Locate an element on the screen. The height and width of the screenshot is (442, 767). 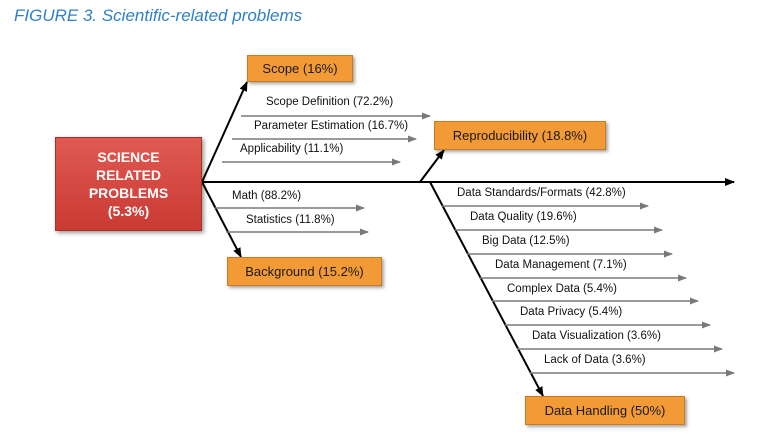
data-handling-category-box: Data Handling (50%) is located at coordinates (605, 410).